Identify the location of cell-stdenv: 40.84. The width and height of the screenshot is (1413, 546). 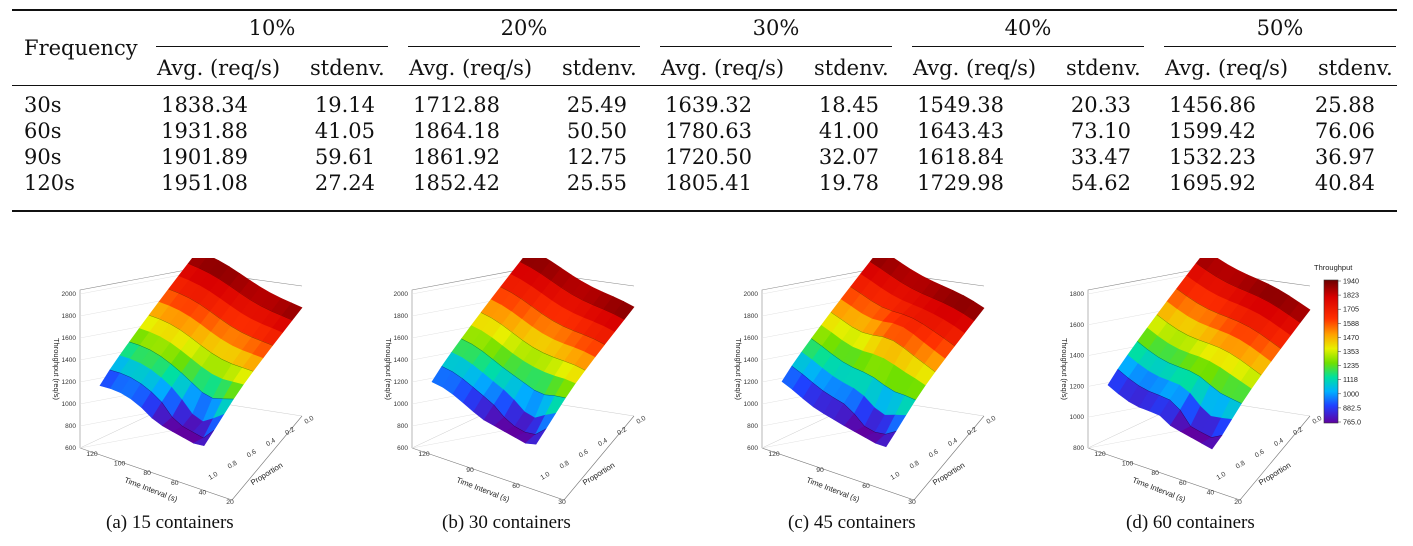
(1344, 183).